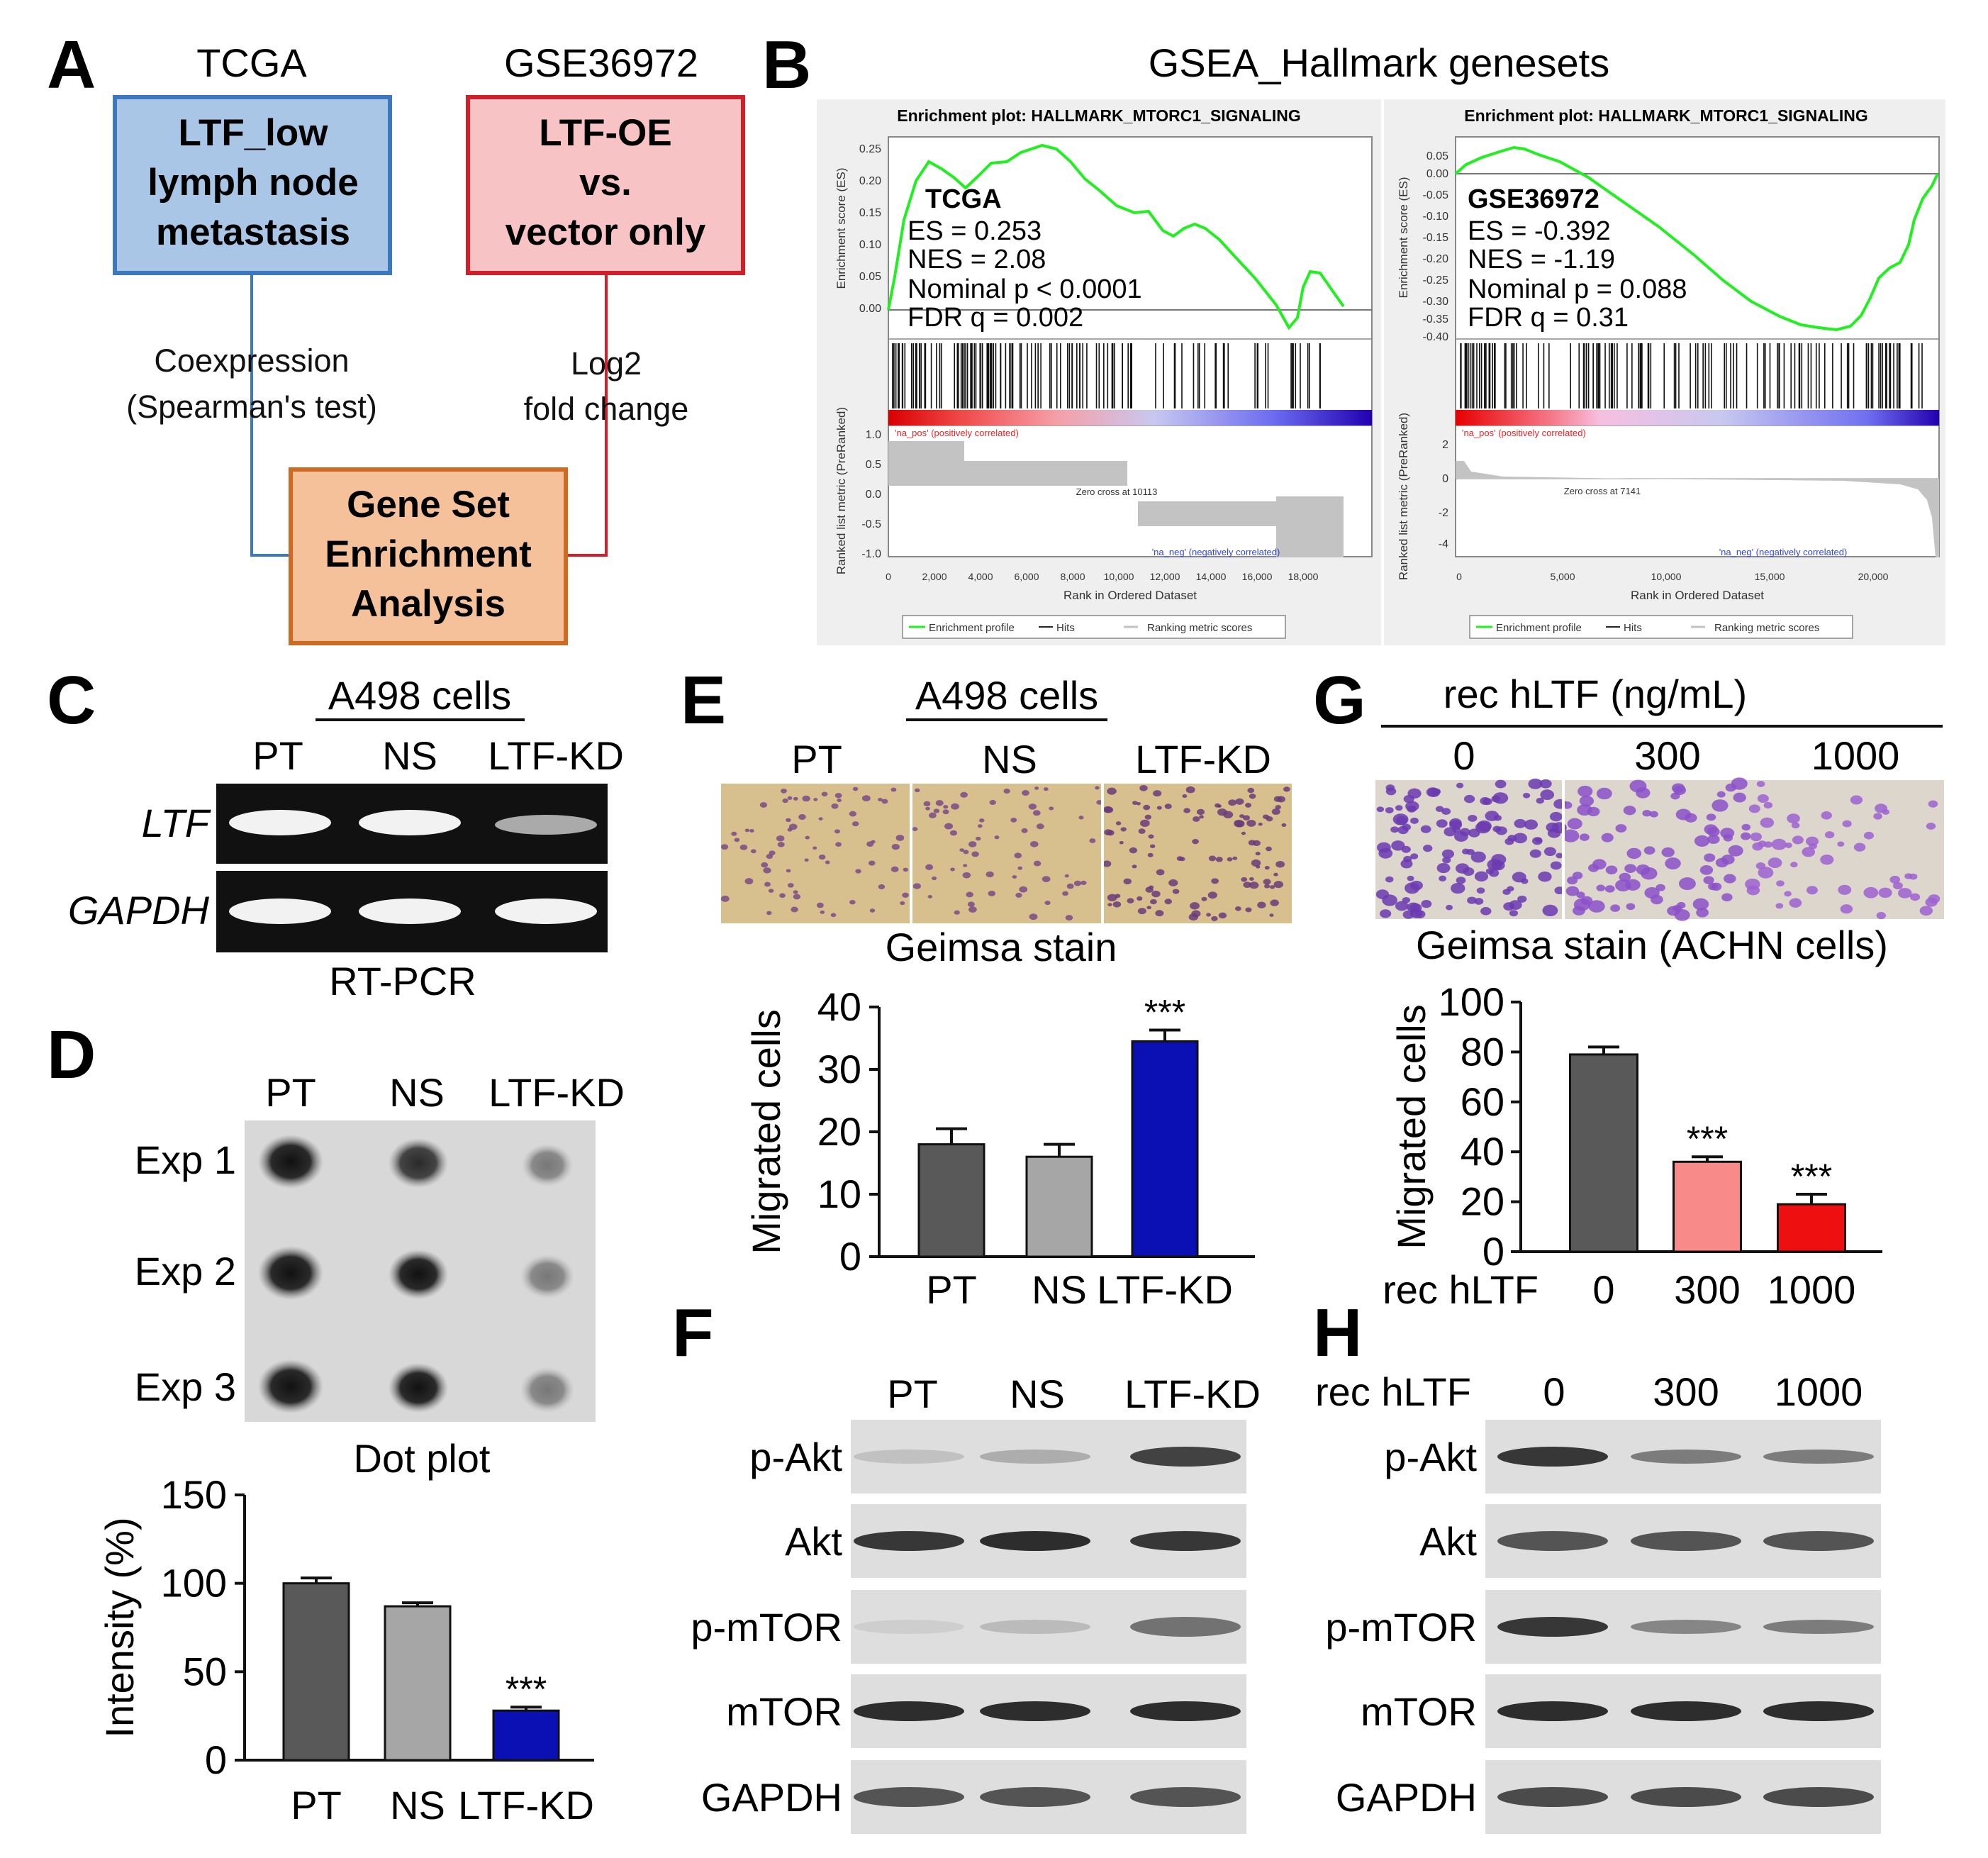 The image size is (1988, 1858). I want to click on protein-label: p-mTOR, so click(1401, 1628).